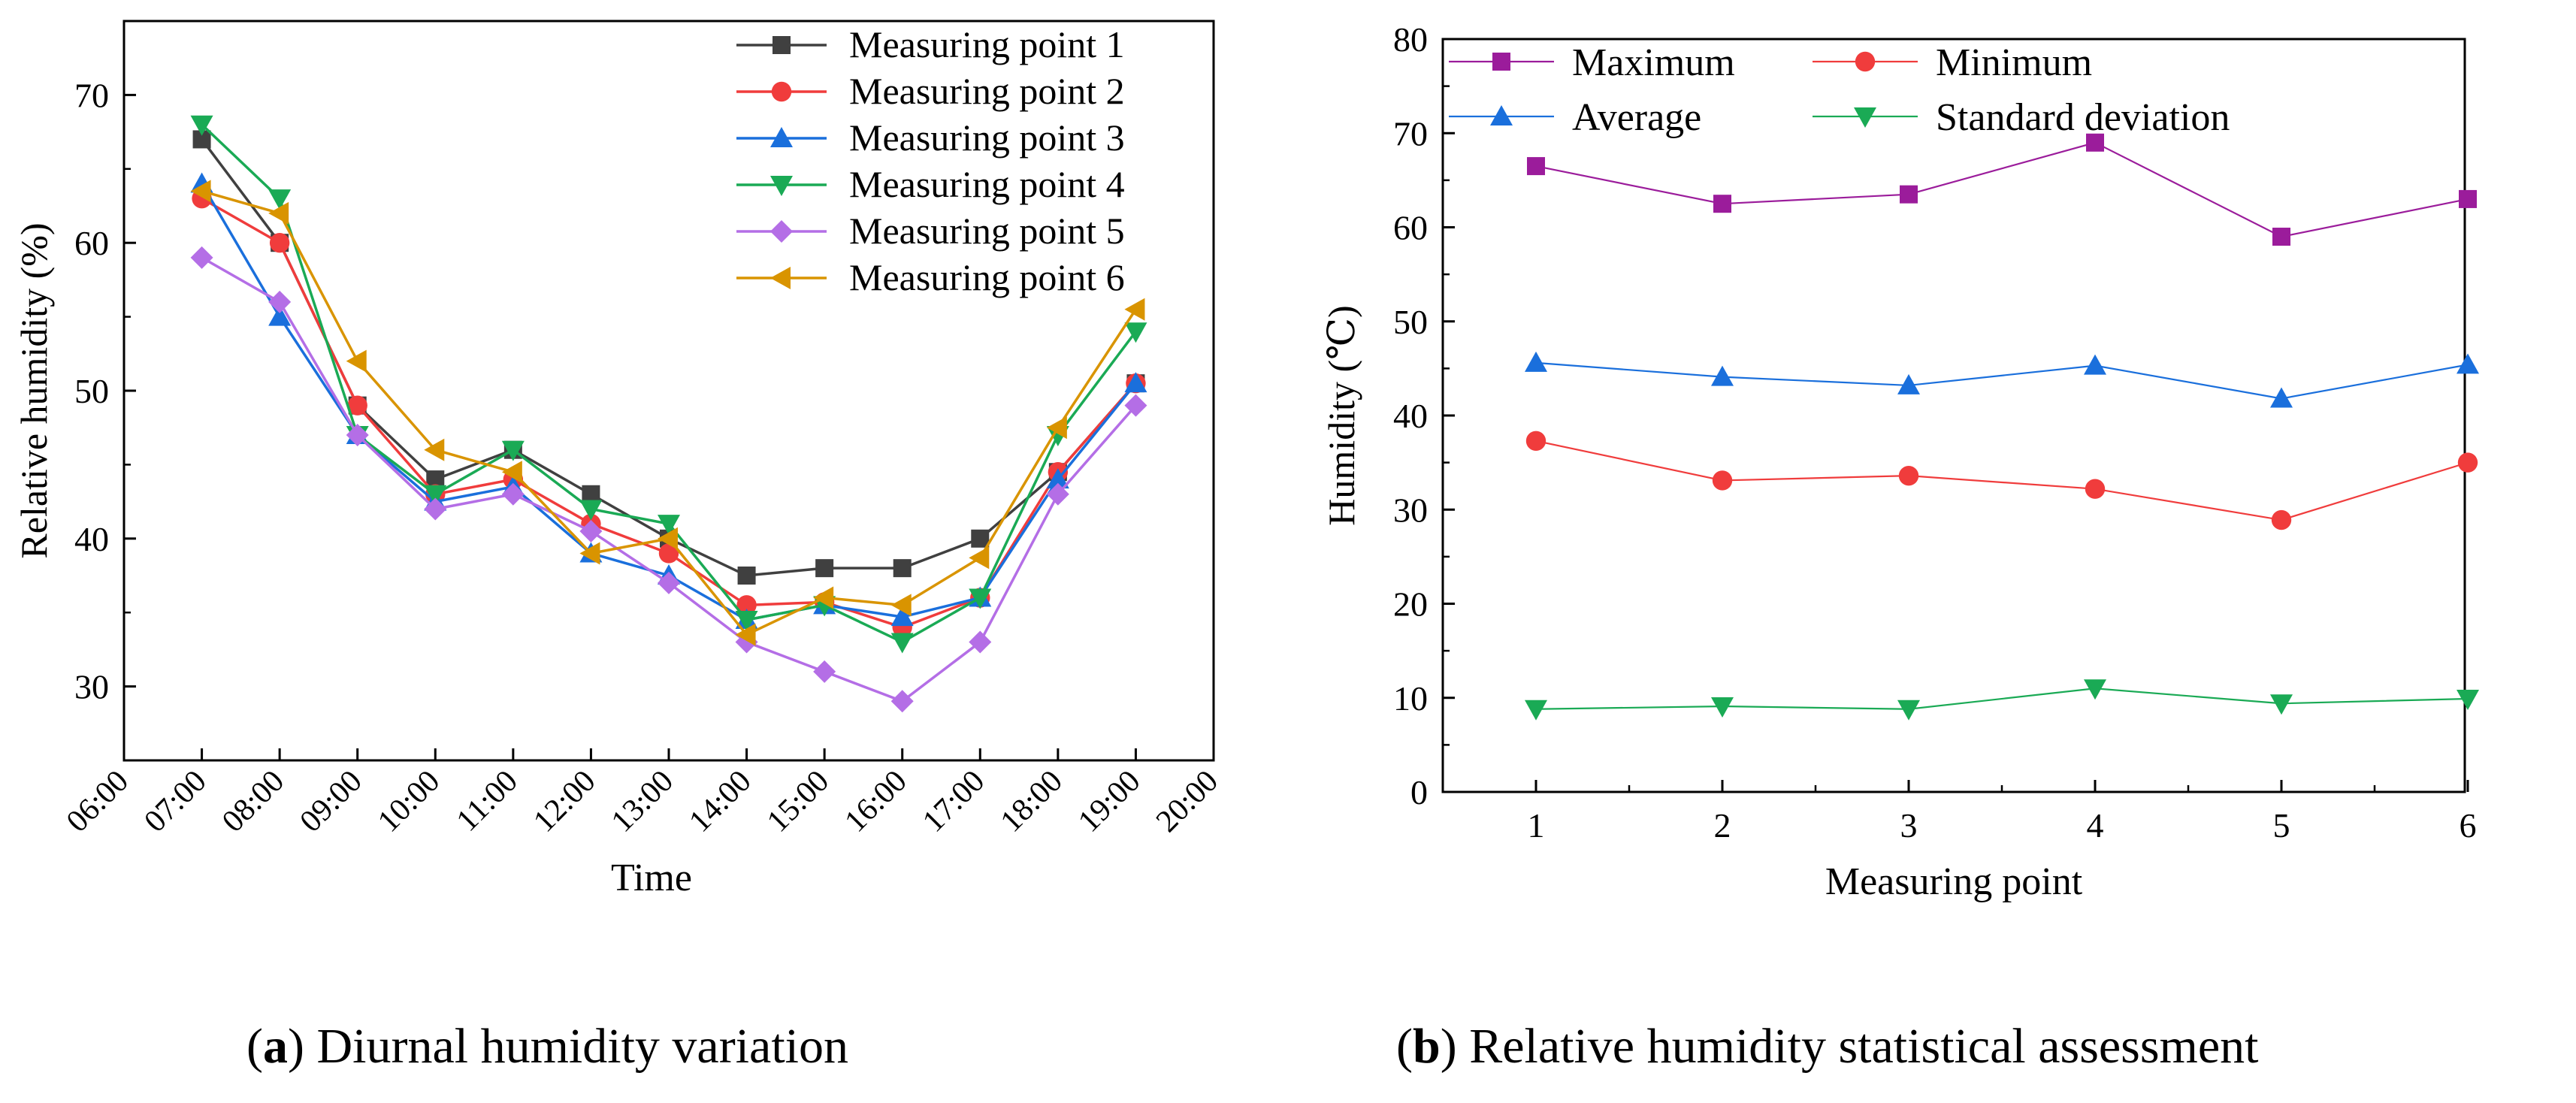  I want to click on x-tick-label-b: 3, so click(1909, 825).